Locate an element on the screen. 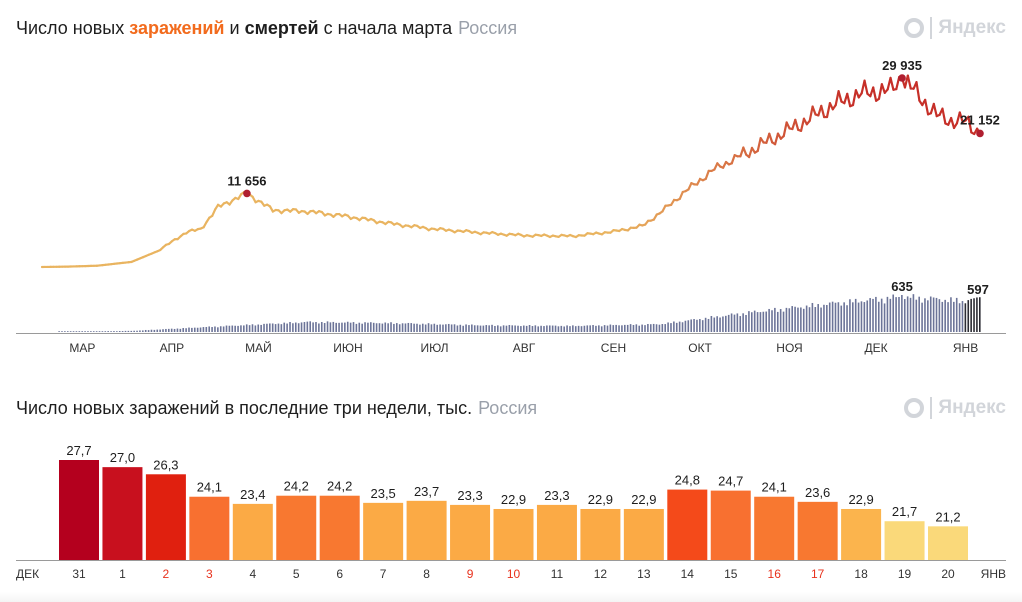 This screenshot has width=1022, height=602. day-tick-label: 14 is located at coordinates (688, 574).